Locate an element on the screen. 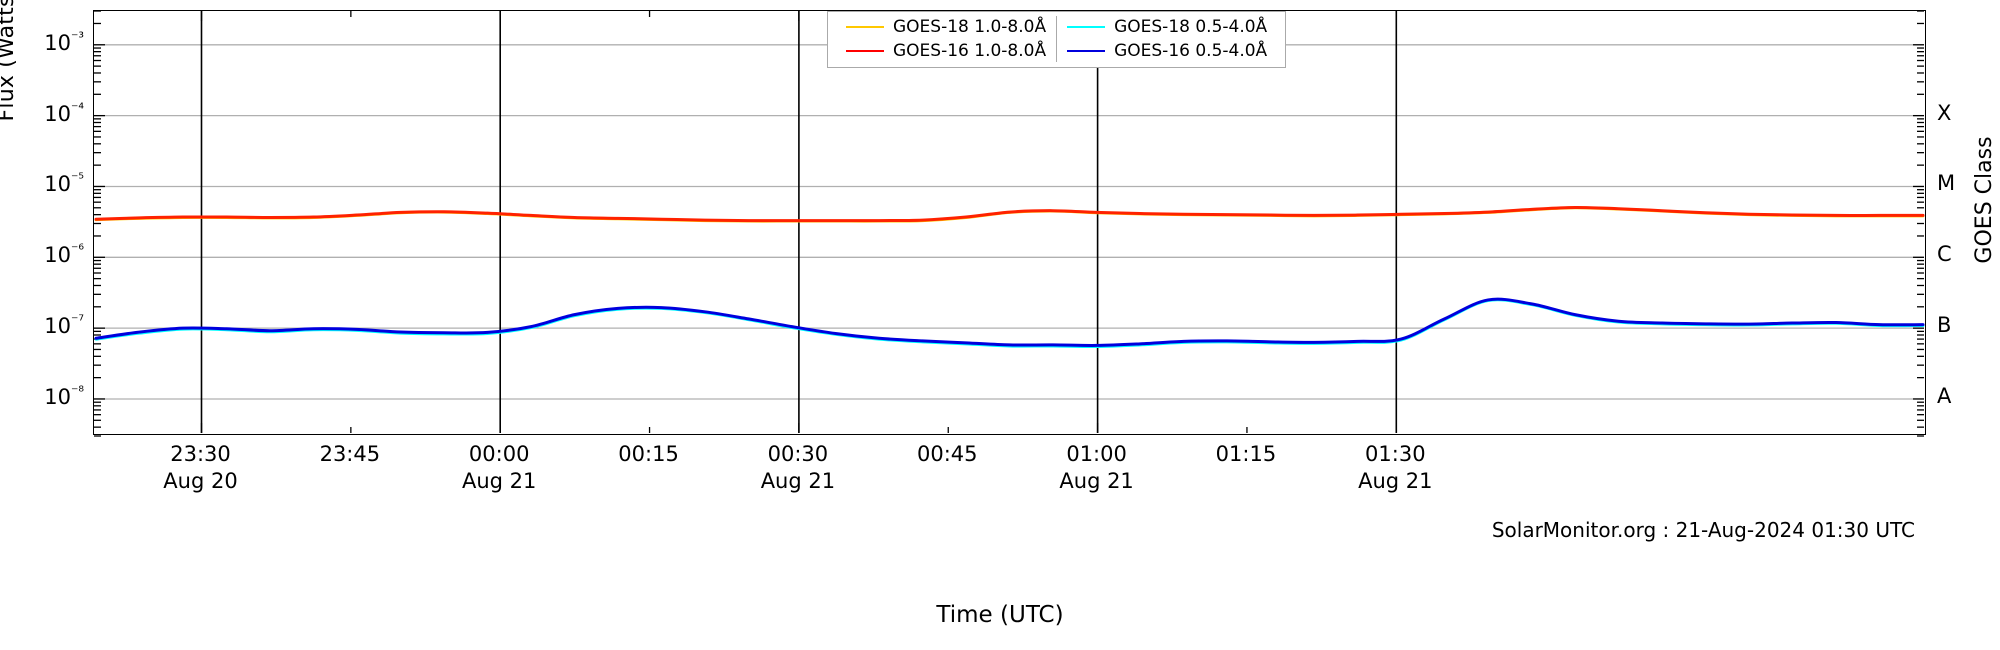 This screenshot has height=650, width=2000. x-tick-label: 23:45 is located at coordinates (350, 454).